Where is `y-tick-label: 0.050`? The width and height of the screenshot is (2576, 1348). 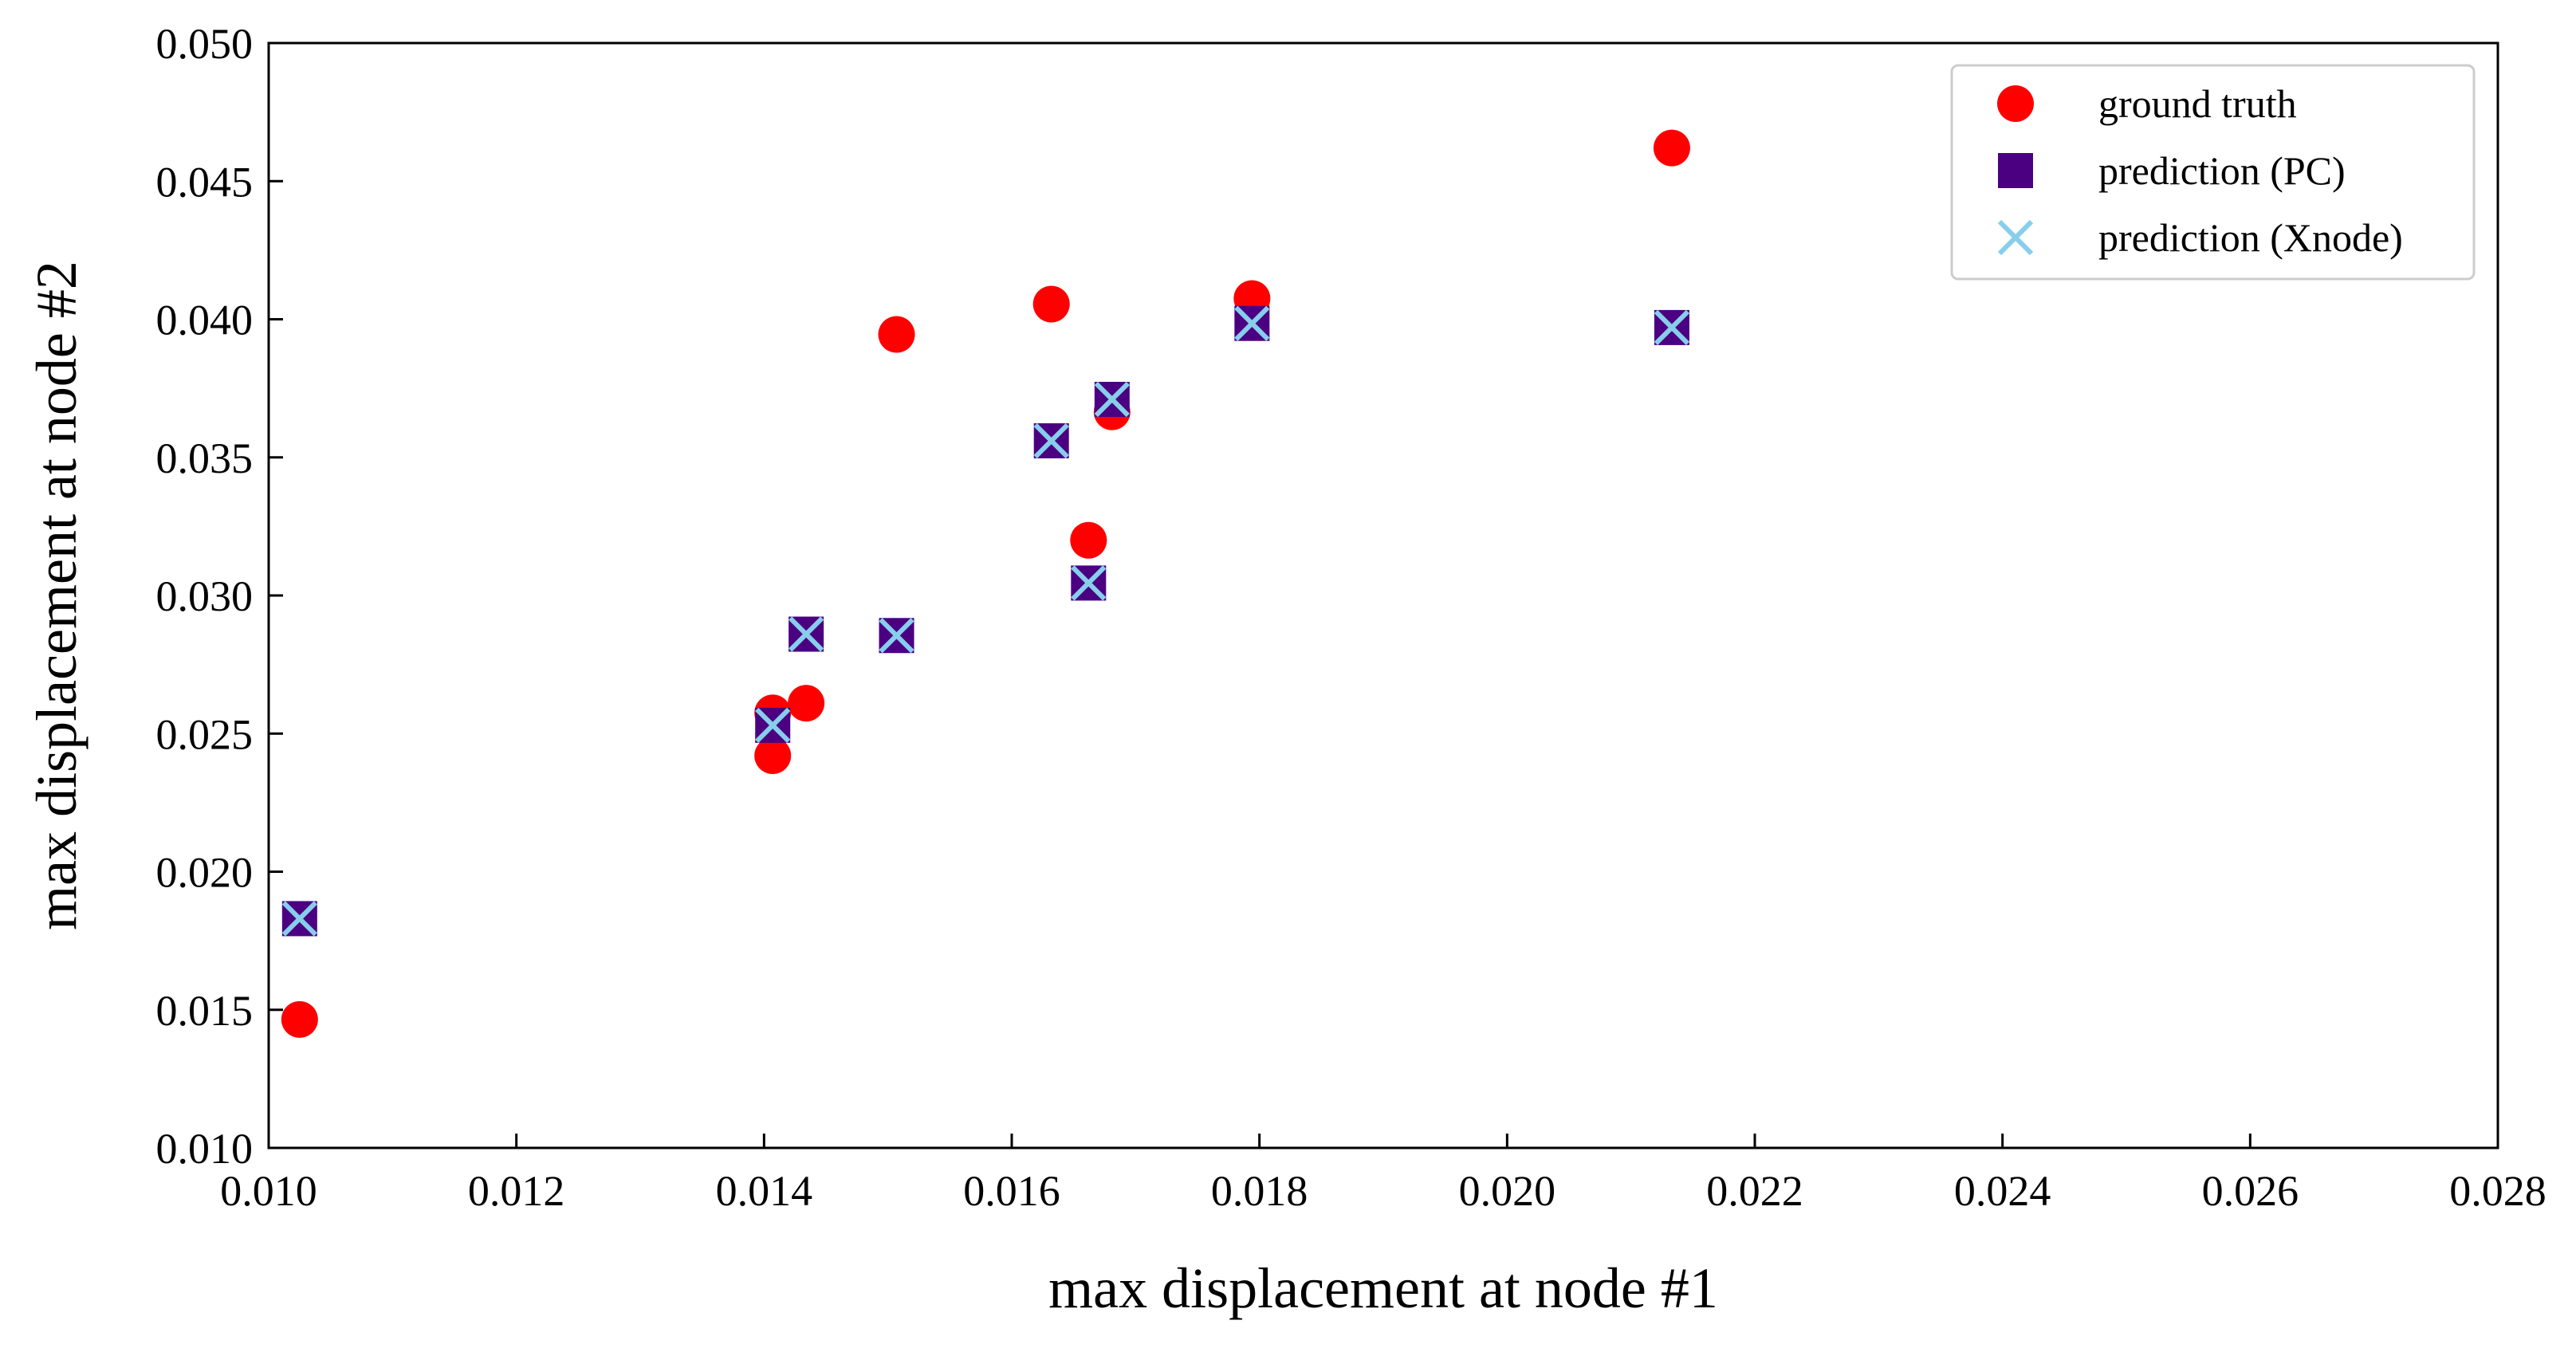
y-tick-label: 0.050 is located at coordinates (205, 44).